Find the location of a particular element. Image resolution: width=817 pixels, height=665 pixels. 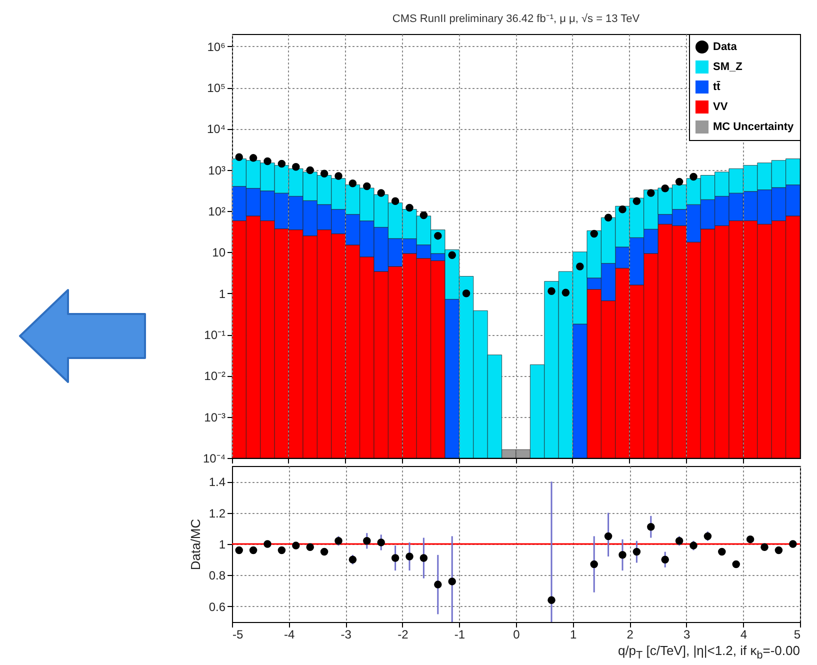

y-tick-label: 10 is located at coordinates (219, 253).